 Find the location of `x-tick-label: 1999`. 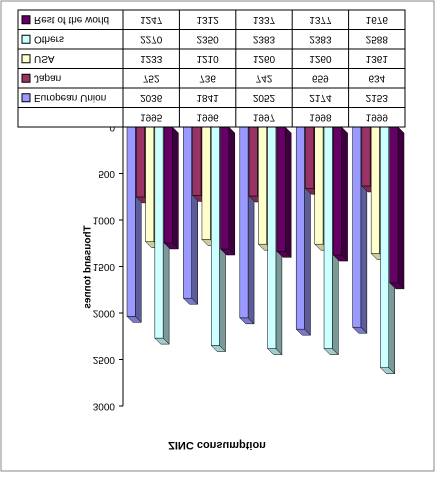

x-tick-label: 1999 is located at coordinates (377, 117).